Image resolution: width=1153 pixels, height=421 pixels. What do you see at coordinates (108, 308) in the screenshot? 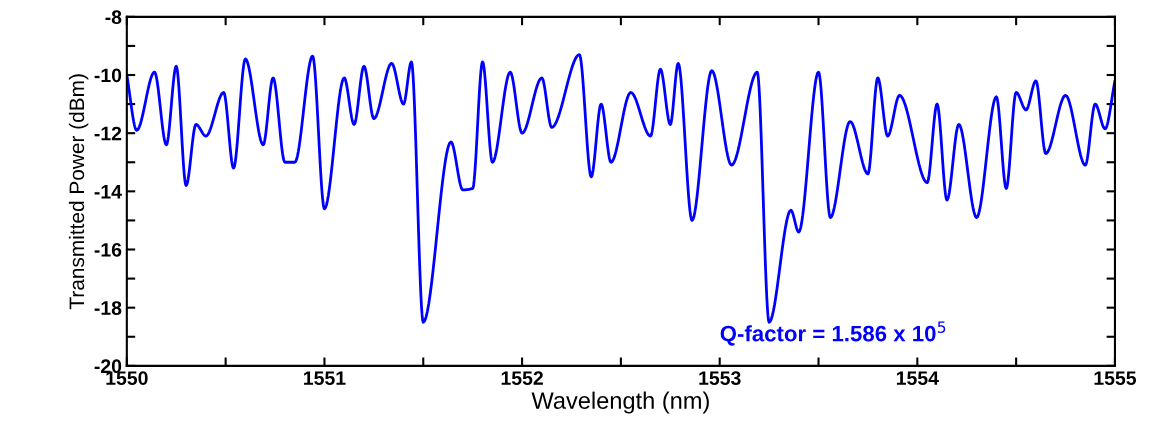
I see `y-tick-label: -18` at bounding box center [108, 308].